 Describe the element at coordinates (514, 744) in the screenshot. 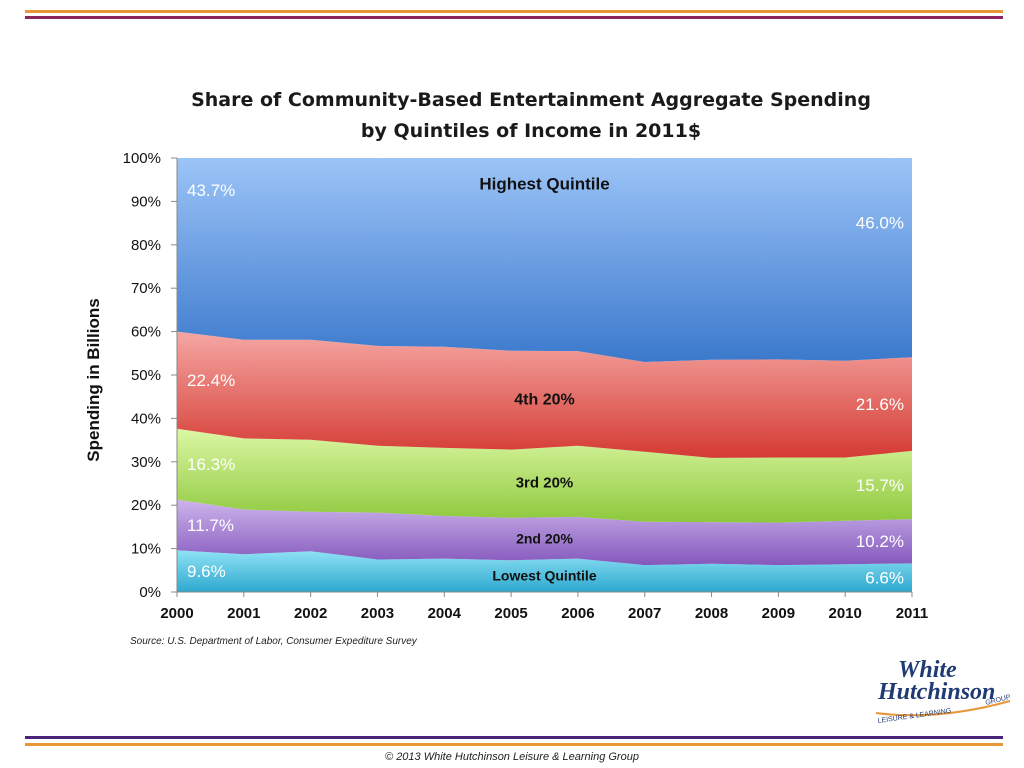

I see `bottom-orange-rule` at that location.